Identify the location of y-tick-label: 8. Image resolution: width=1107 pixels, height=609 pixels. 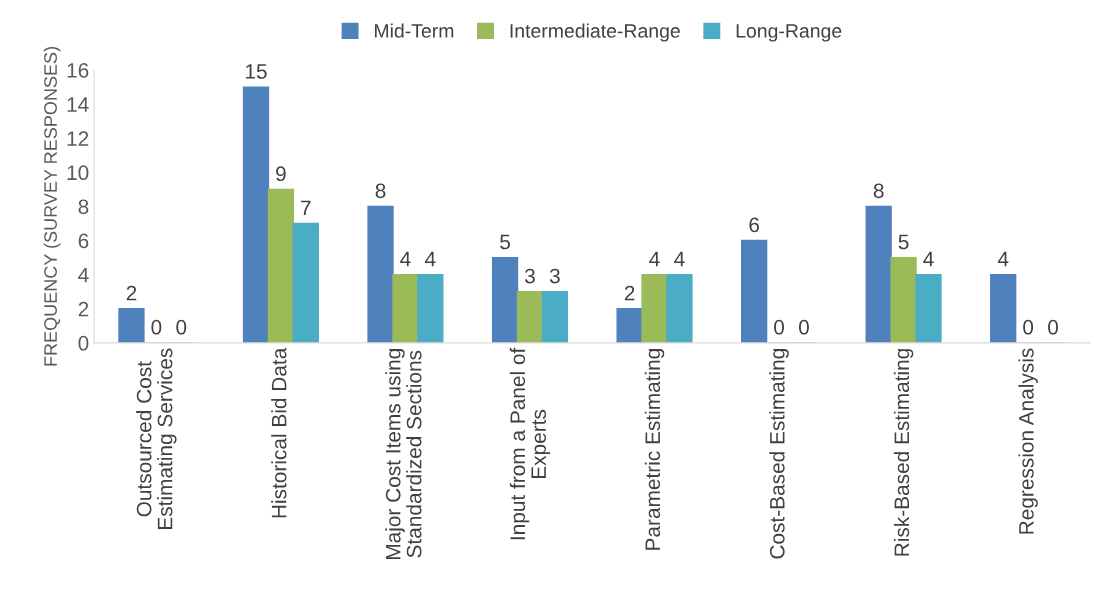
(83, 207).